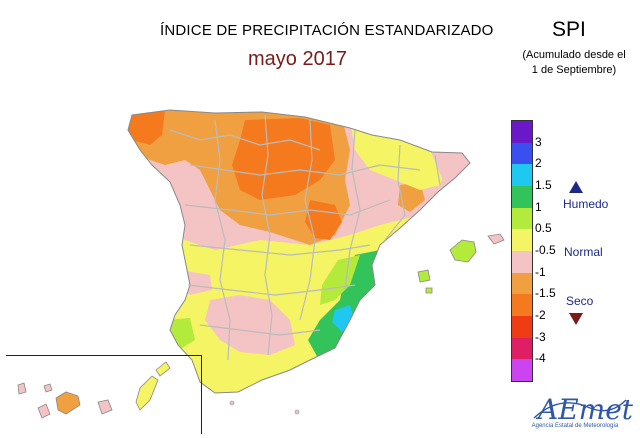  What do you see at coordinates (340, 280) in the screenshot?
I see `light-green-zone-levante` at bounding box center [340, 280].